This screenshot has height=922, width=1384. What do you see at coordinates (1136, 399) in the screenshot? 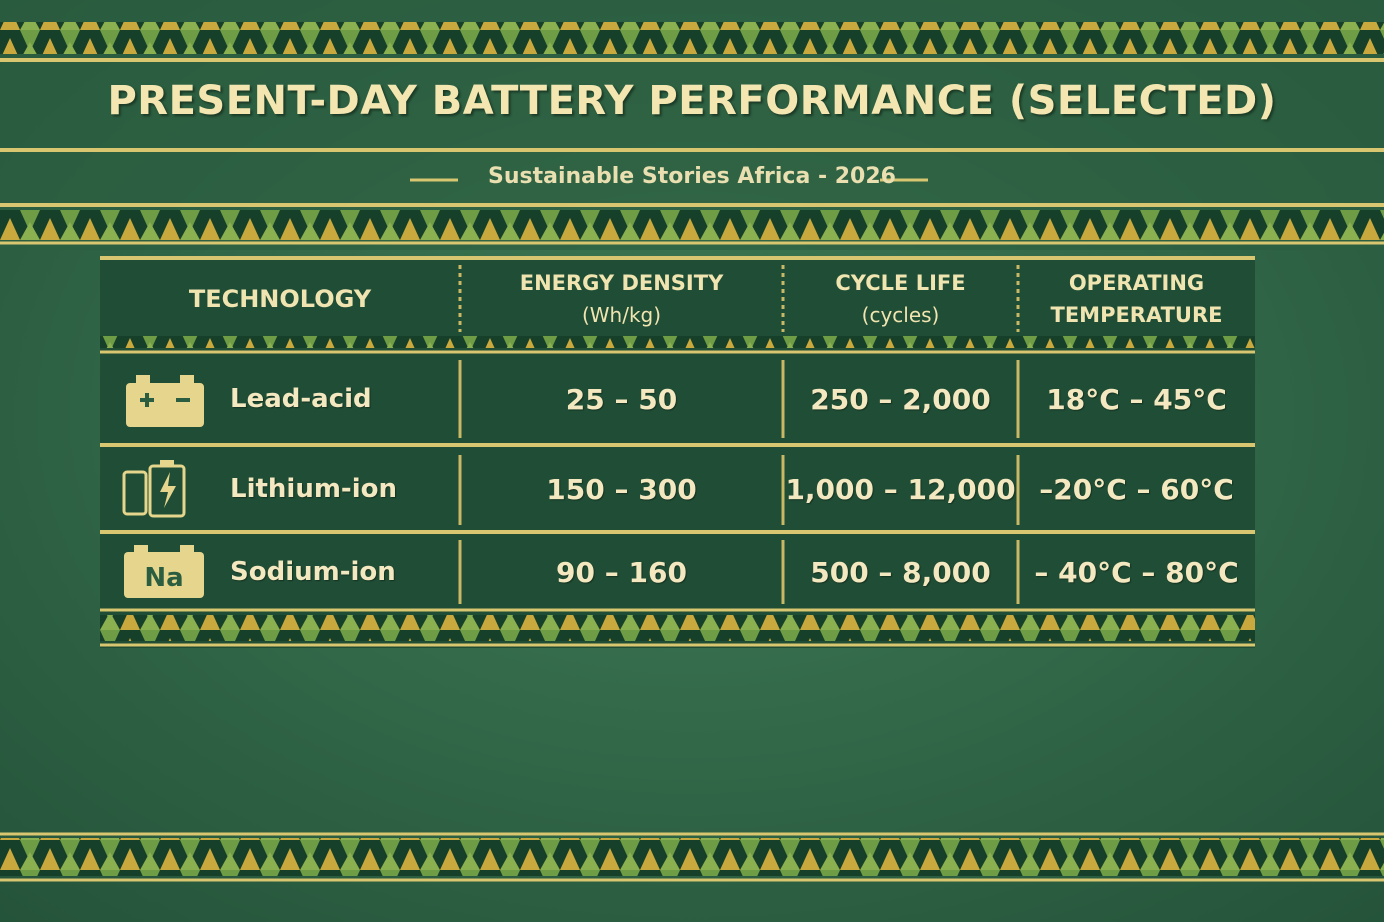
I see `cell-value: 18°C – 45°C` at bounding box center [1136, 399].